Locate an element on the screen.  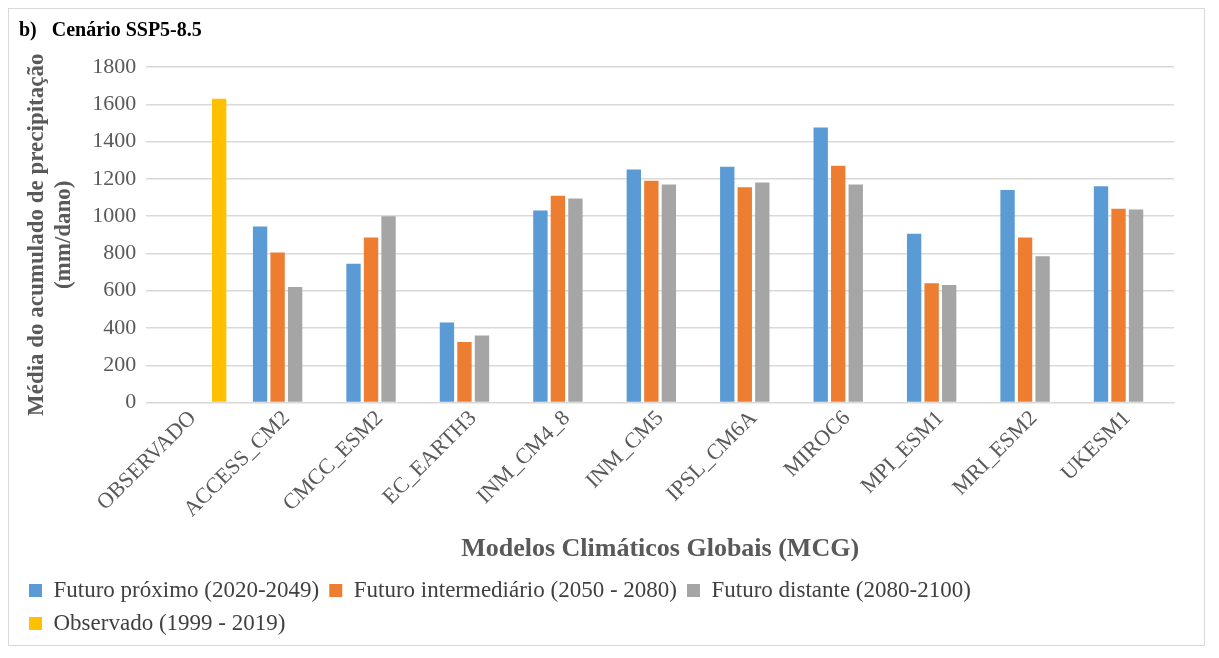
y-axis-title: Média do acumulado de precipitação (mm/dano) is located at coordinates (49, 235).